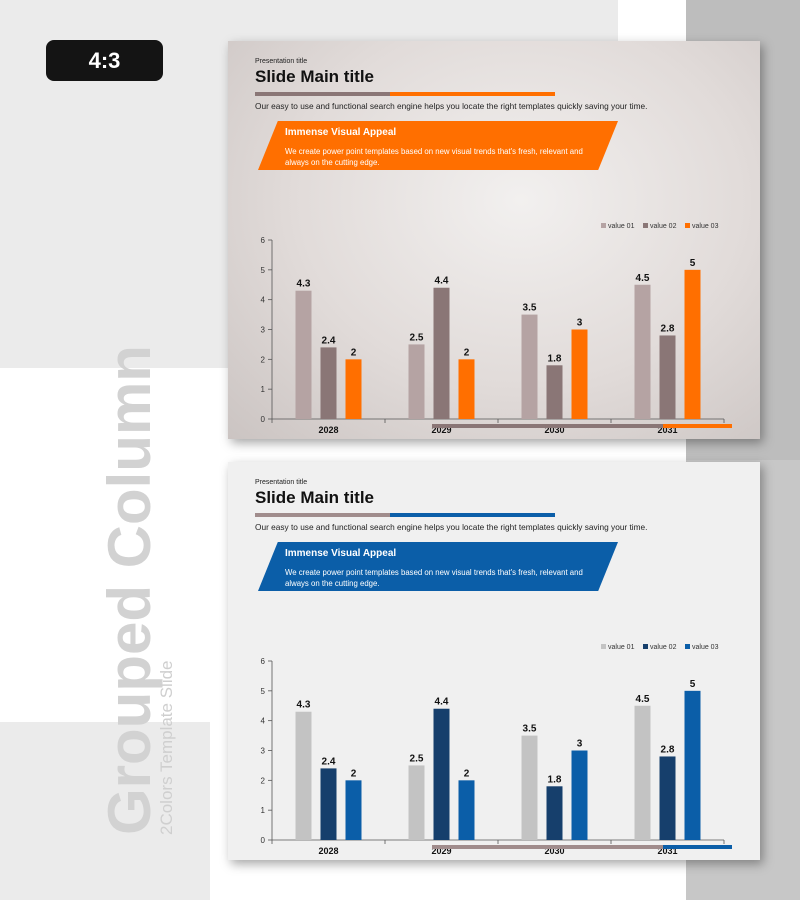  I want to click on background-block, so click(105, 811).